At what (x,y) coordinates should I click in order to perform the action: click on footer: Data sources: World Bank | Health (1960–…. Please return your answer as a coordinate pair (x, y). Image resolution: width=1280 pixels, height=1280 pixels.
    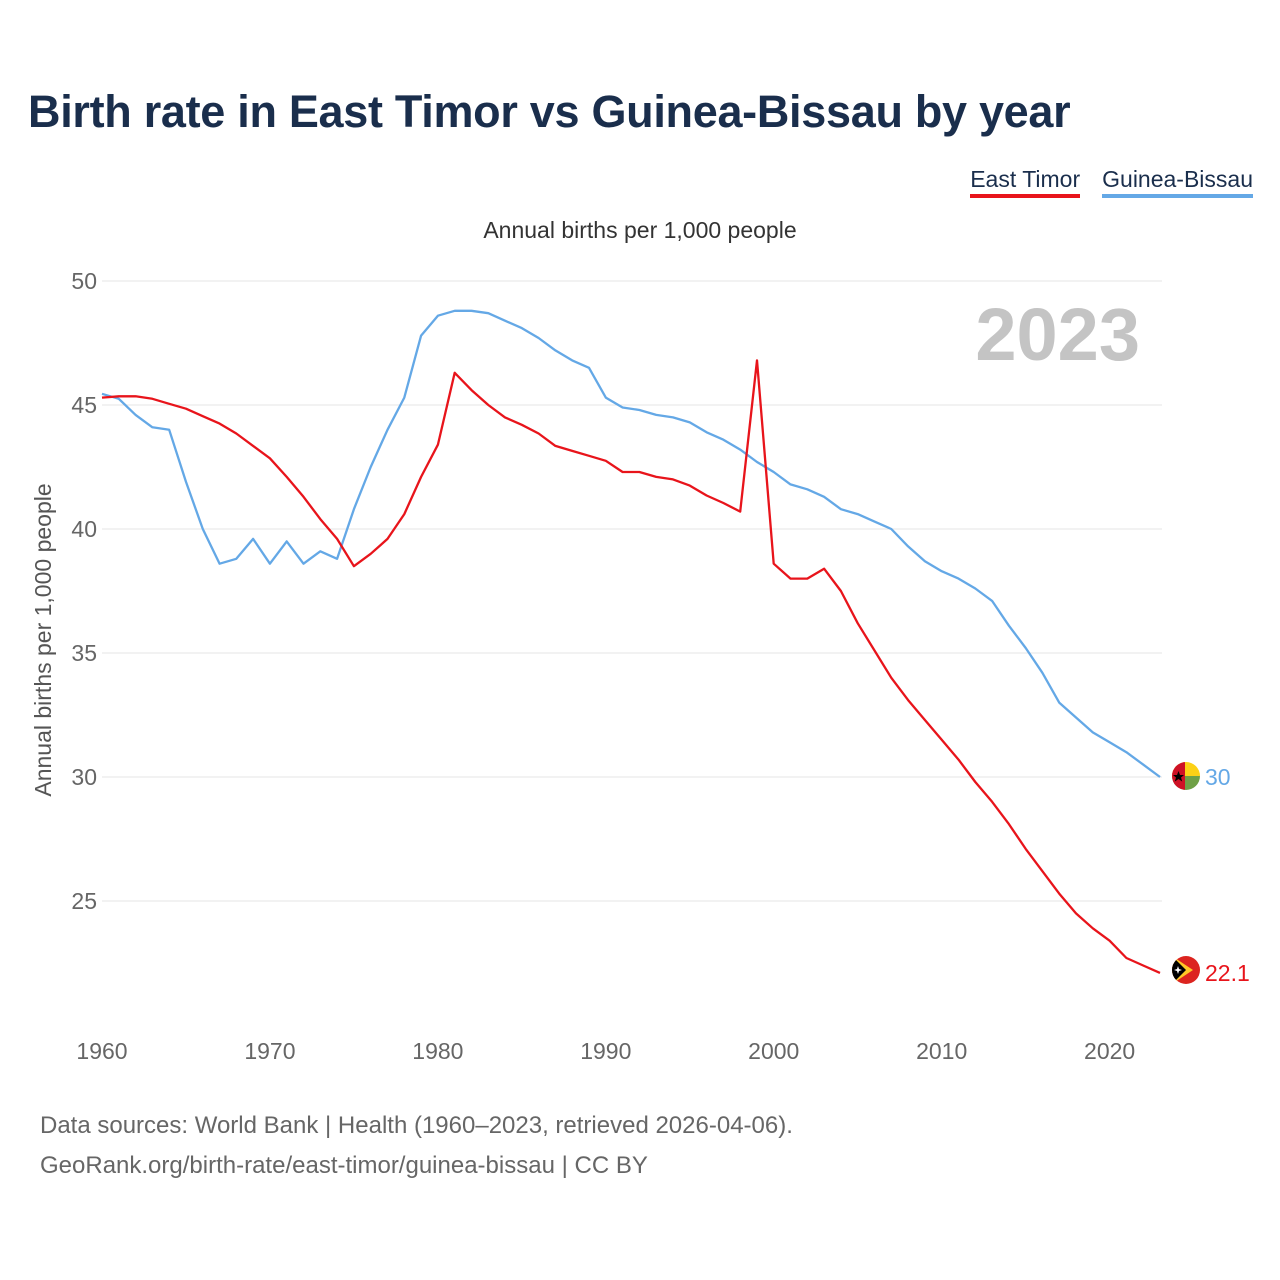
    Looking at the image, I should click on (416, 1146).